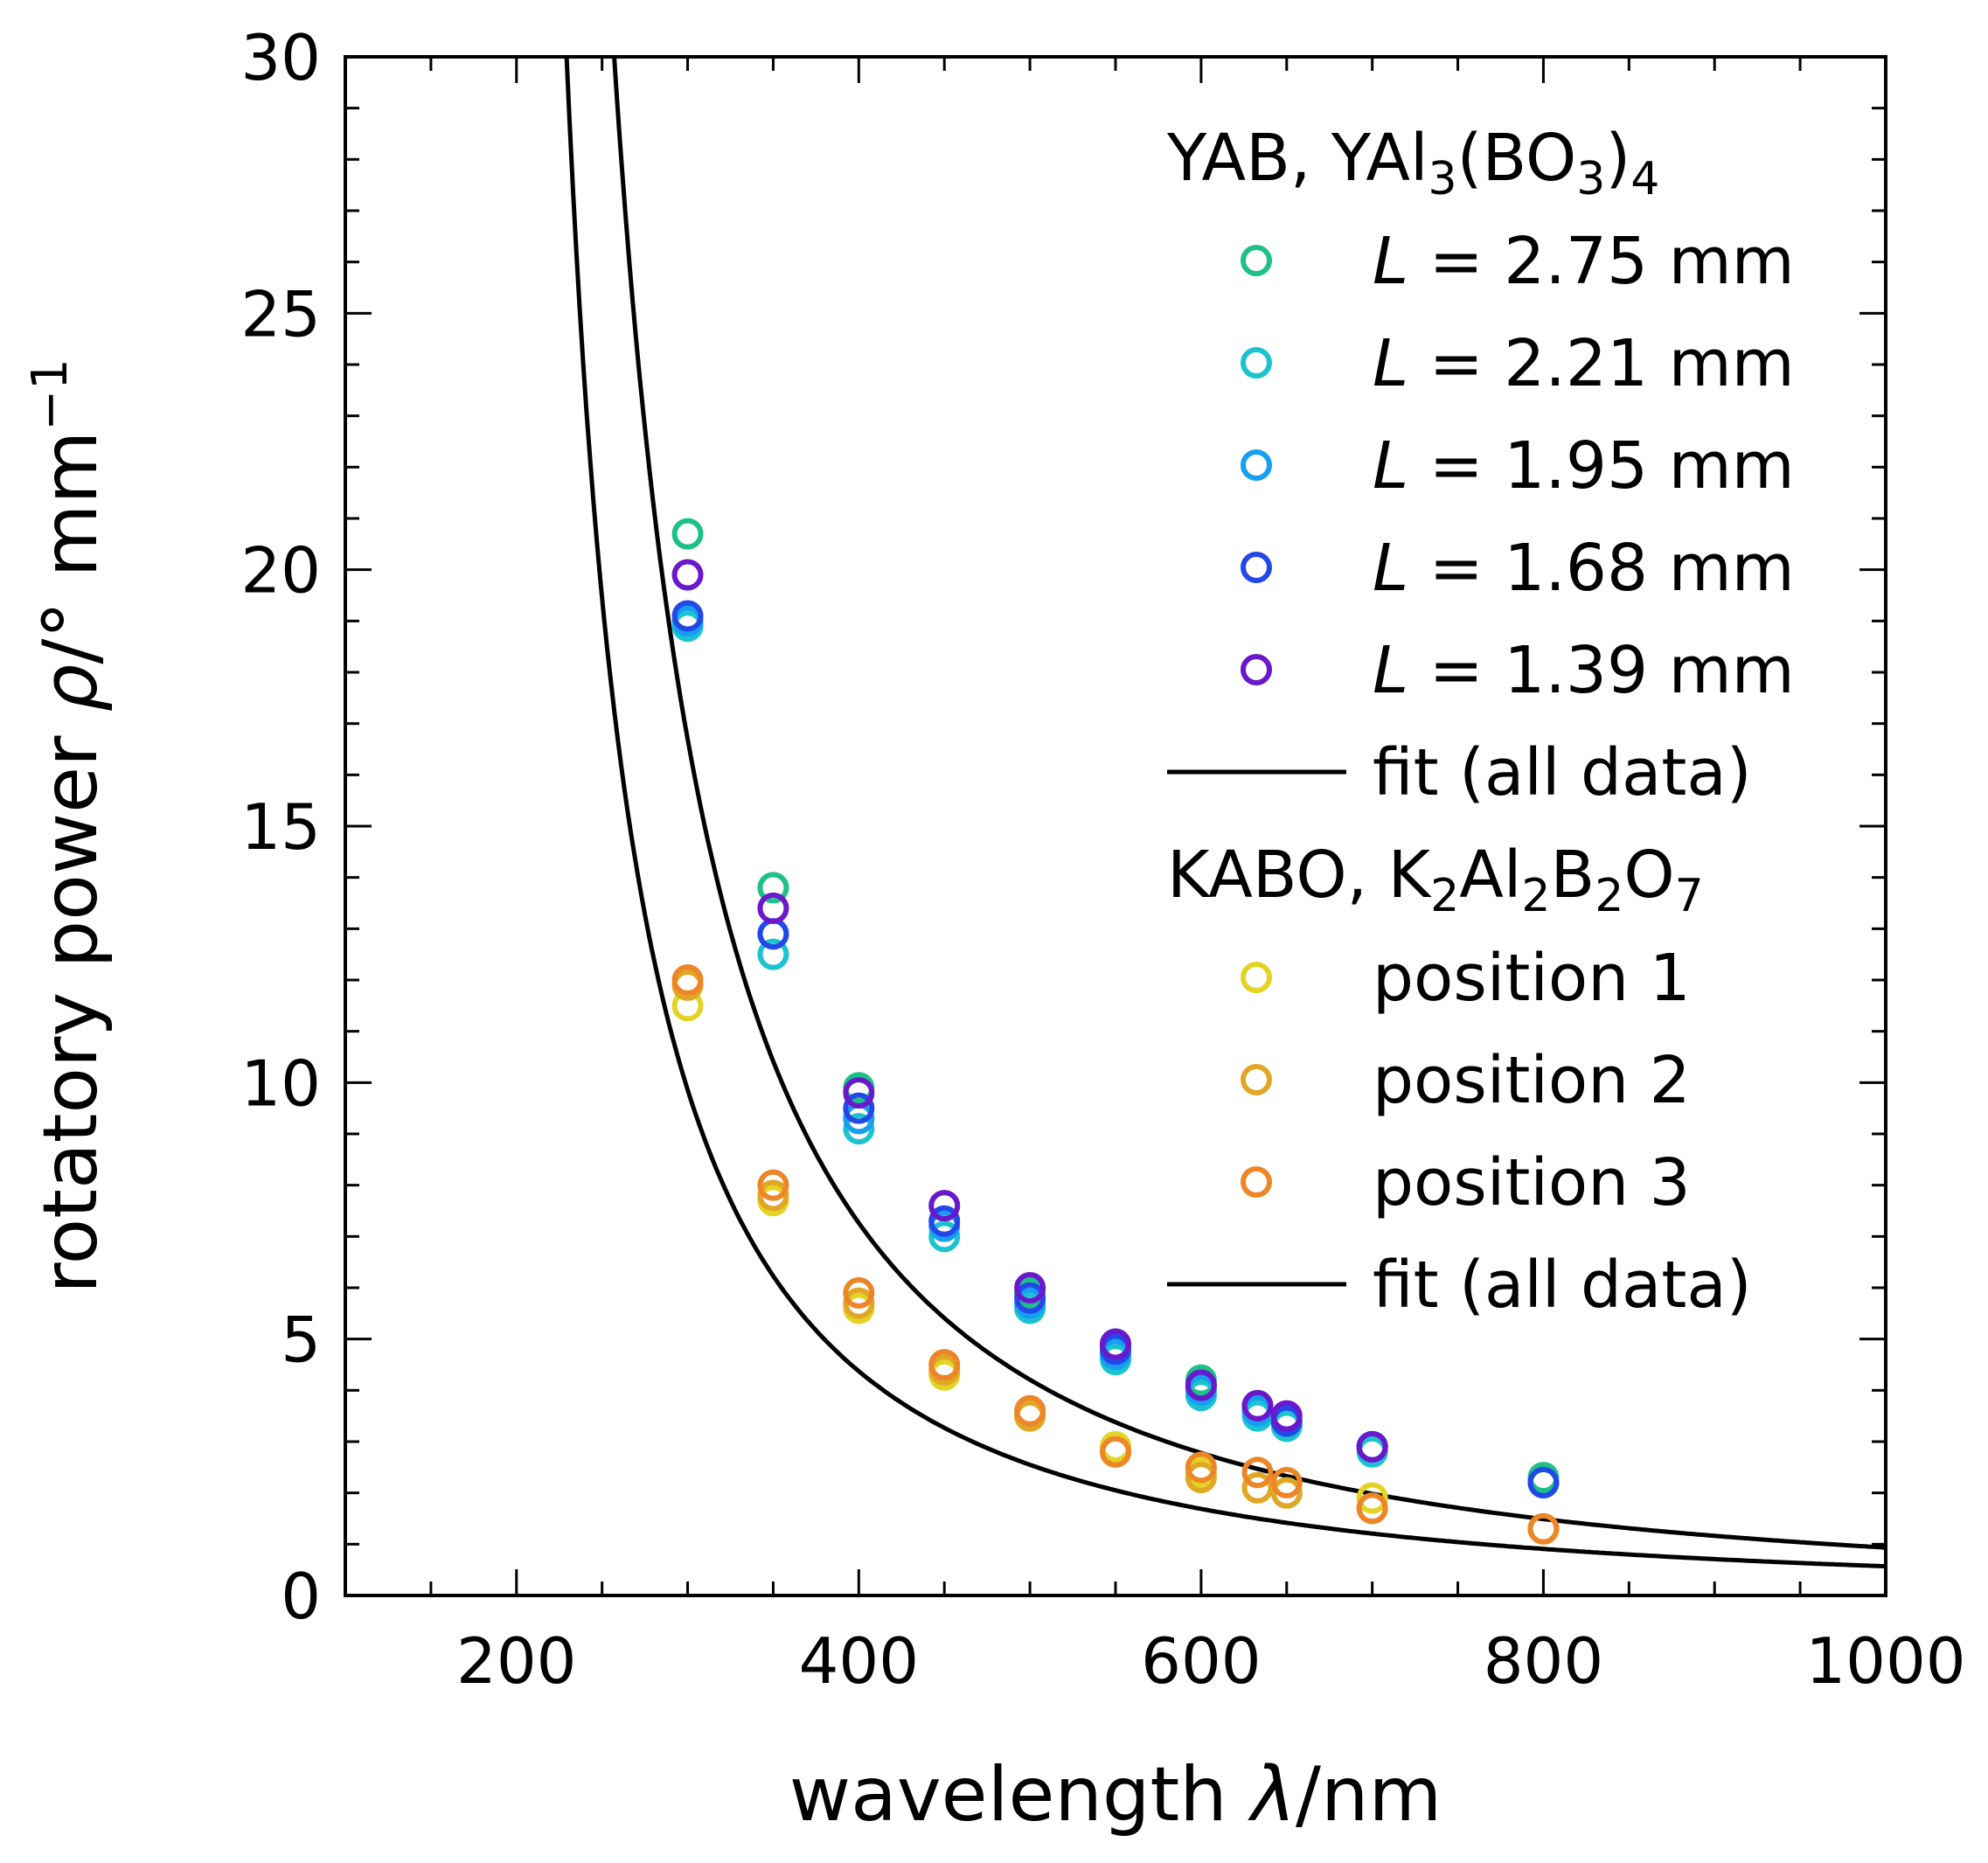 Image resolution: width=1988 pixels, height=1863 pixels. I want to click on kabo-series-1-point, so click(1372, 1498).